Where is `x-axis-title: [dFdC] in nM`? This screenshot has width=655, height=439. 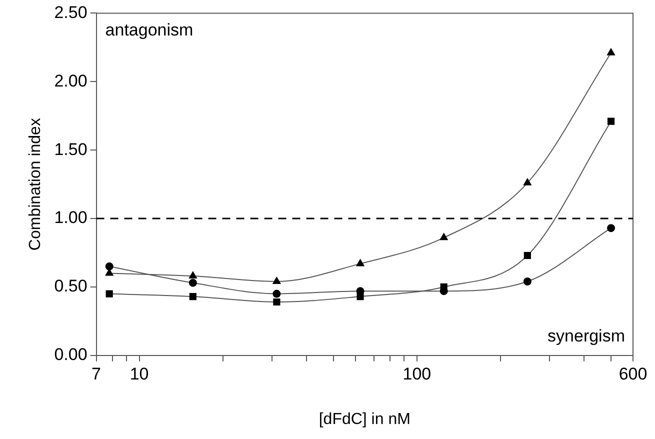 x-axis-title: [dFdC] in nM is located at coordinates (364, 419).